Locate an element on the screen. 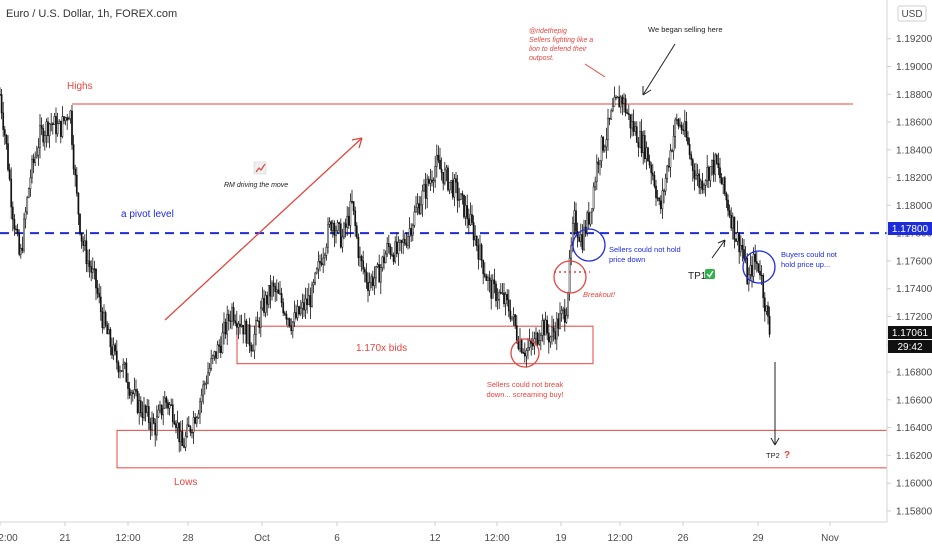 Image resolution: width=932 pixels, height=550 pixels. time-axis-ticks: 2:00 21 12:00 28 Oct 6 12 12:00 19 12:00 26 29 Nov is located at coordinates (419, 533).